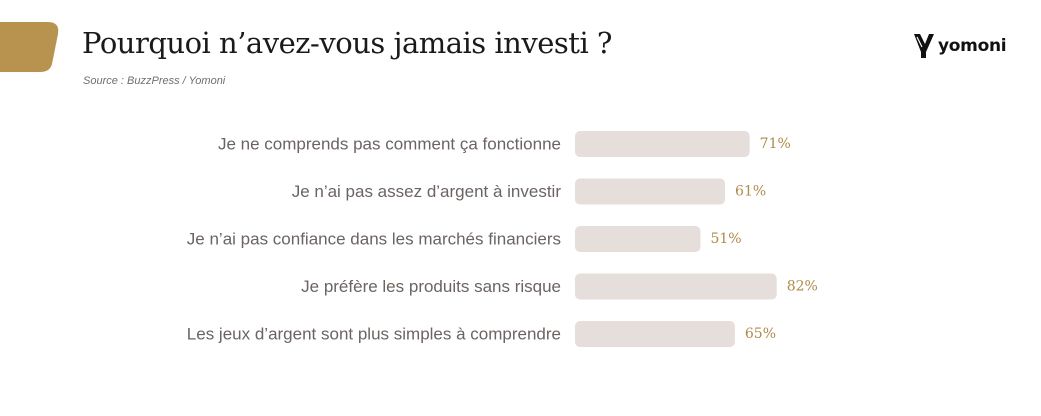 The width and height of the screenshot is (1041, 416). I want to click on brand-logo: yomoni, so click(960, 46).